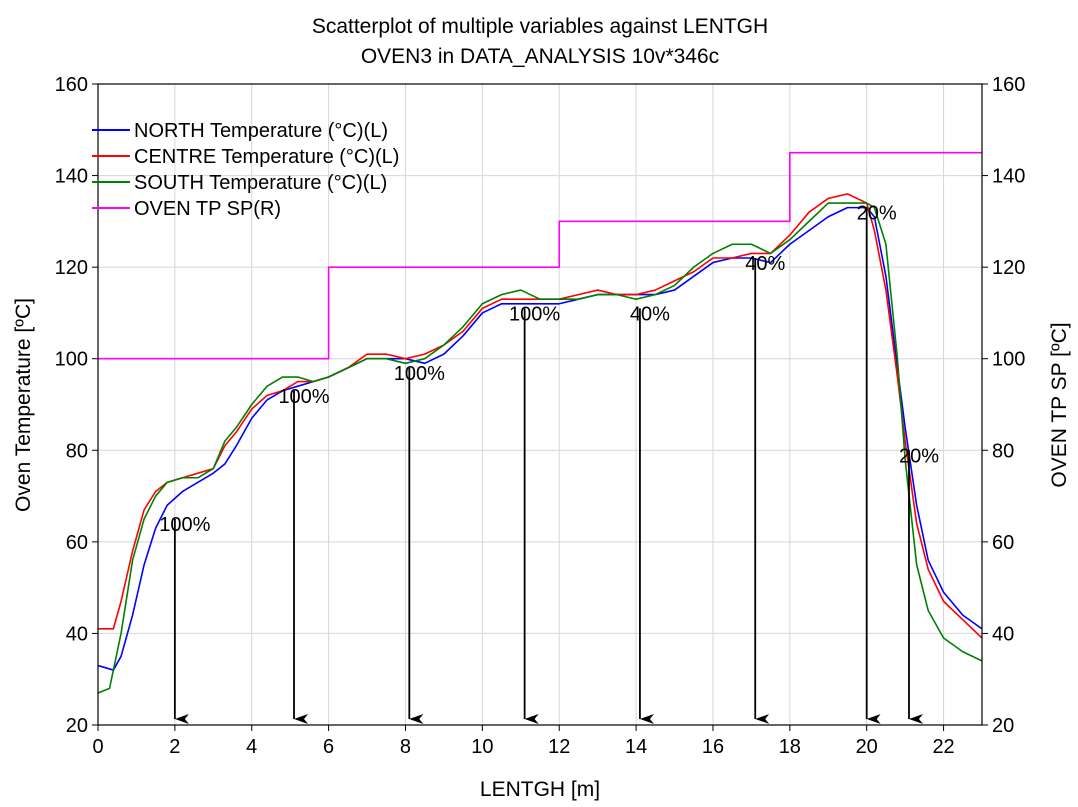 This screenshot has height=807, width=1078. I want to click on x-tick-label: 8, so click(405, 747).